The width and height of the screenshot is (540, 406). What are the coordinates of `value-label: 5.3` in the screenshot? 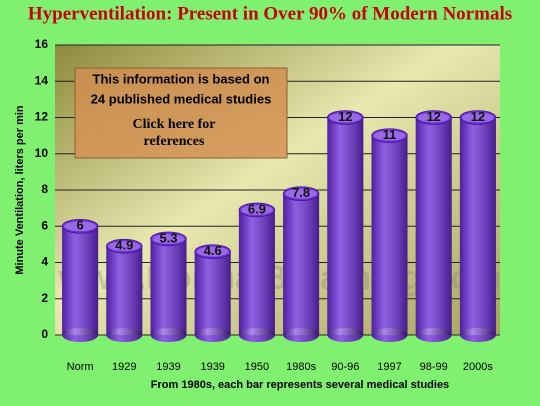 It's located at (168, 237).